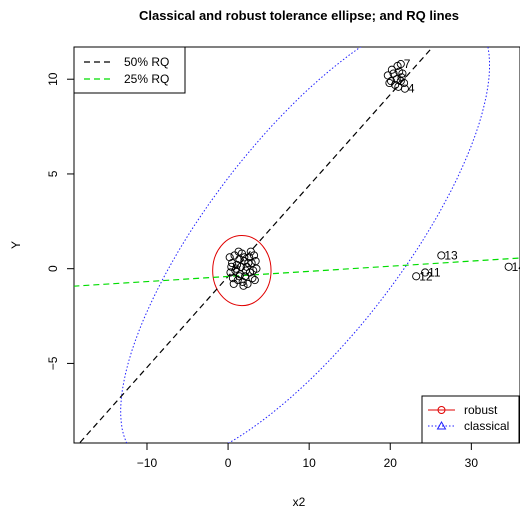  I want to click on x-tick-label: −10, so click(147, 463).